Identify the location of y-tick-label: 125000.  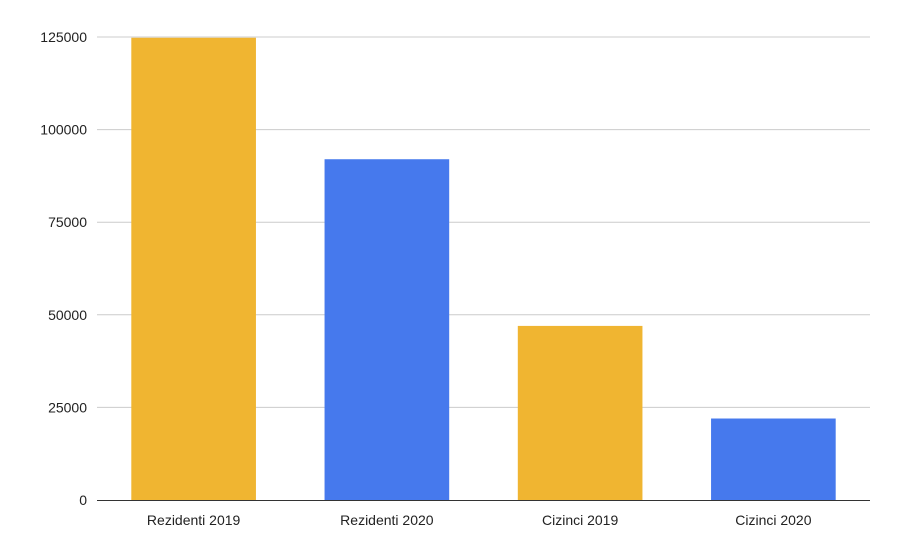
(63, 37).